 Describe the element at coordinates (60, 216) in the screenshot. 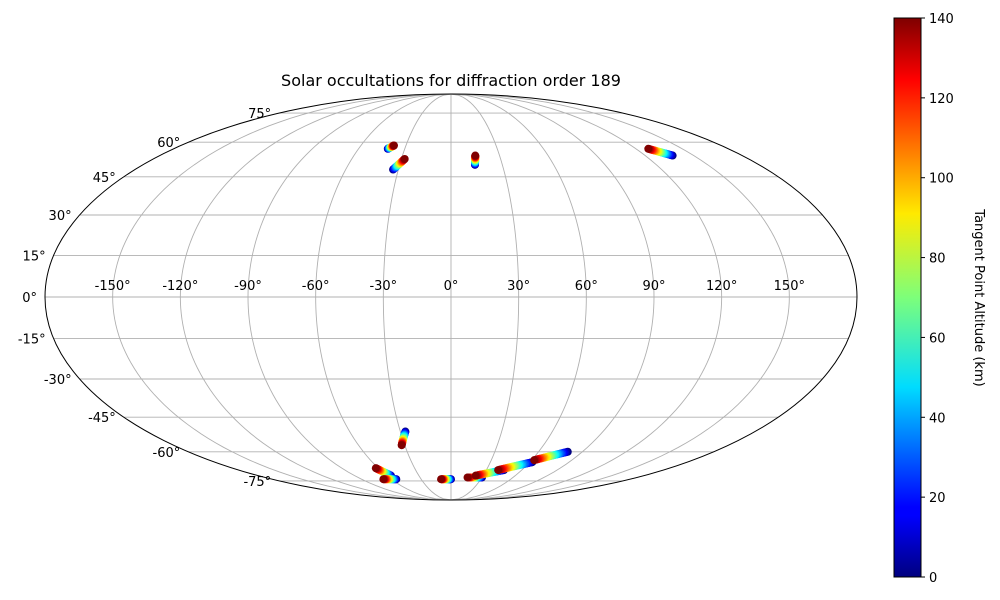

I see `latitude-tick-label: 30°` at that location.